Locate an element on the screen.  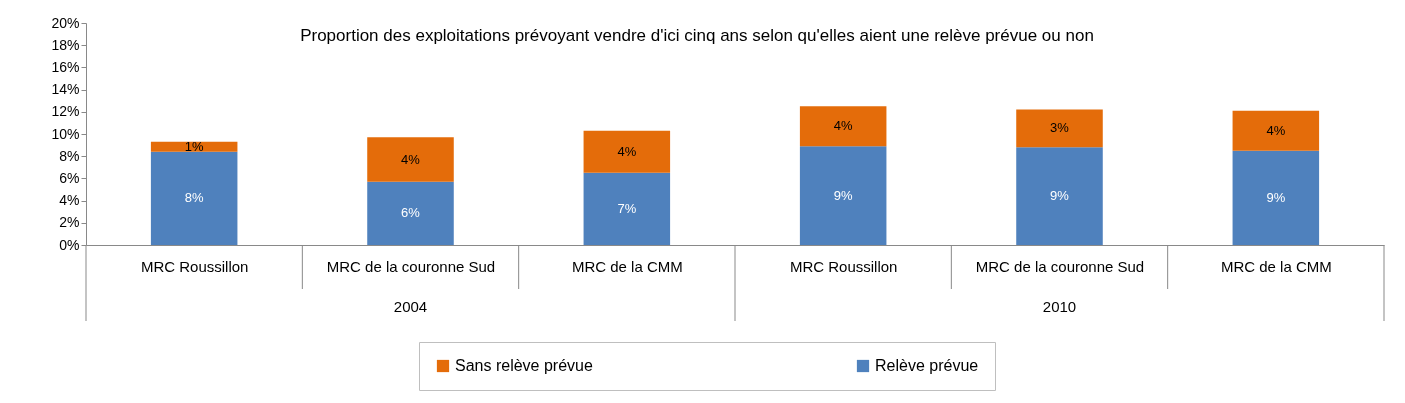
y-tick-label: 20% is located at coordinates (65, 22).